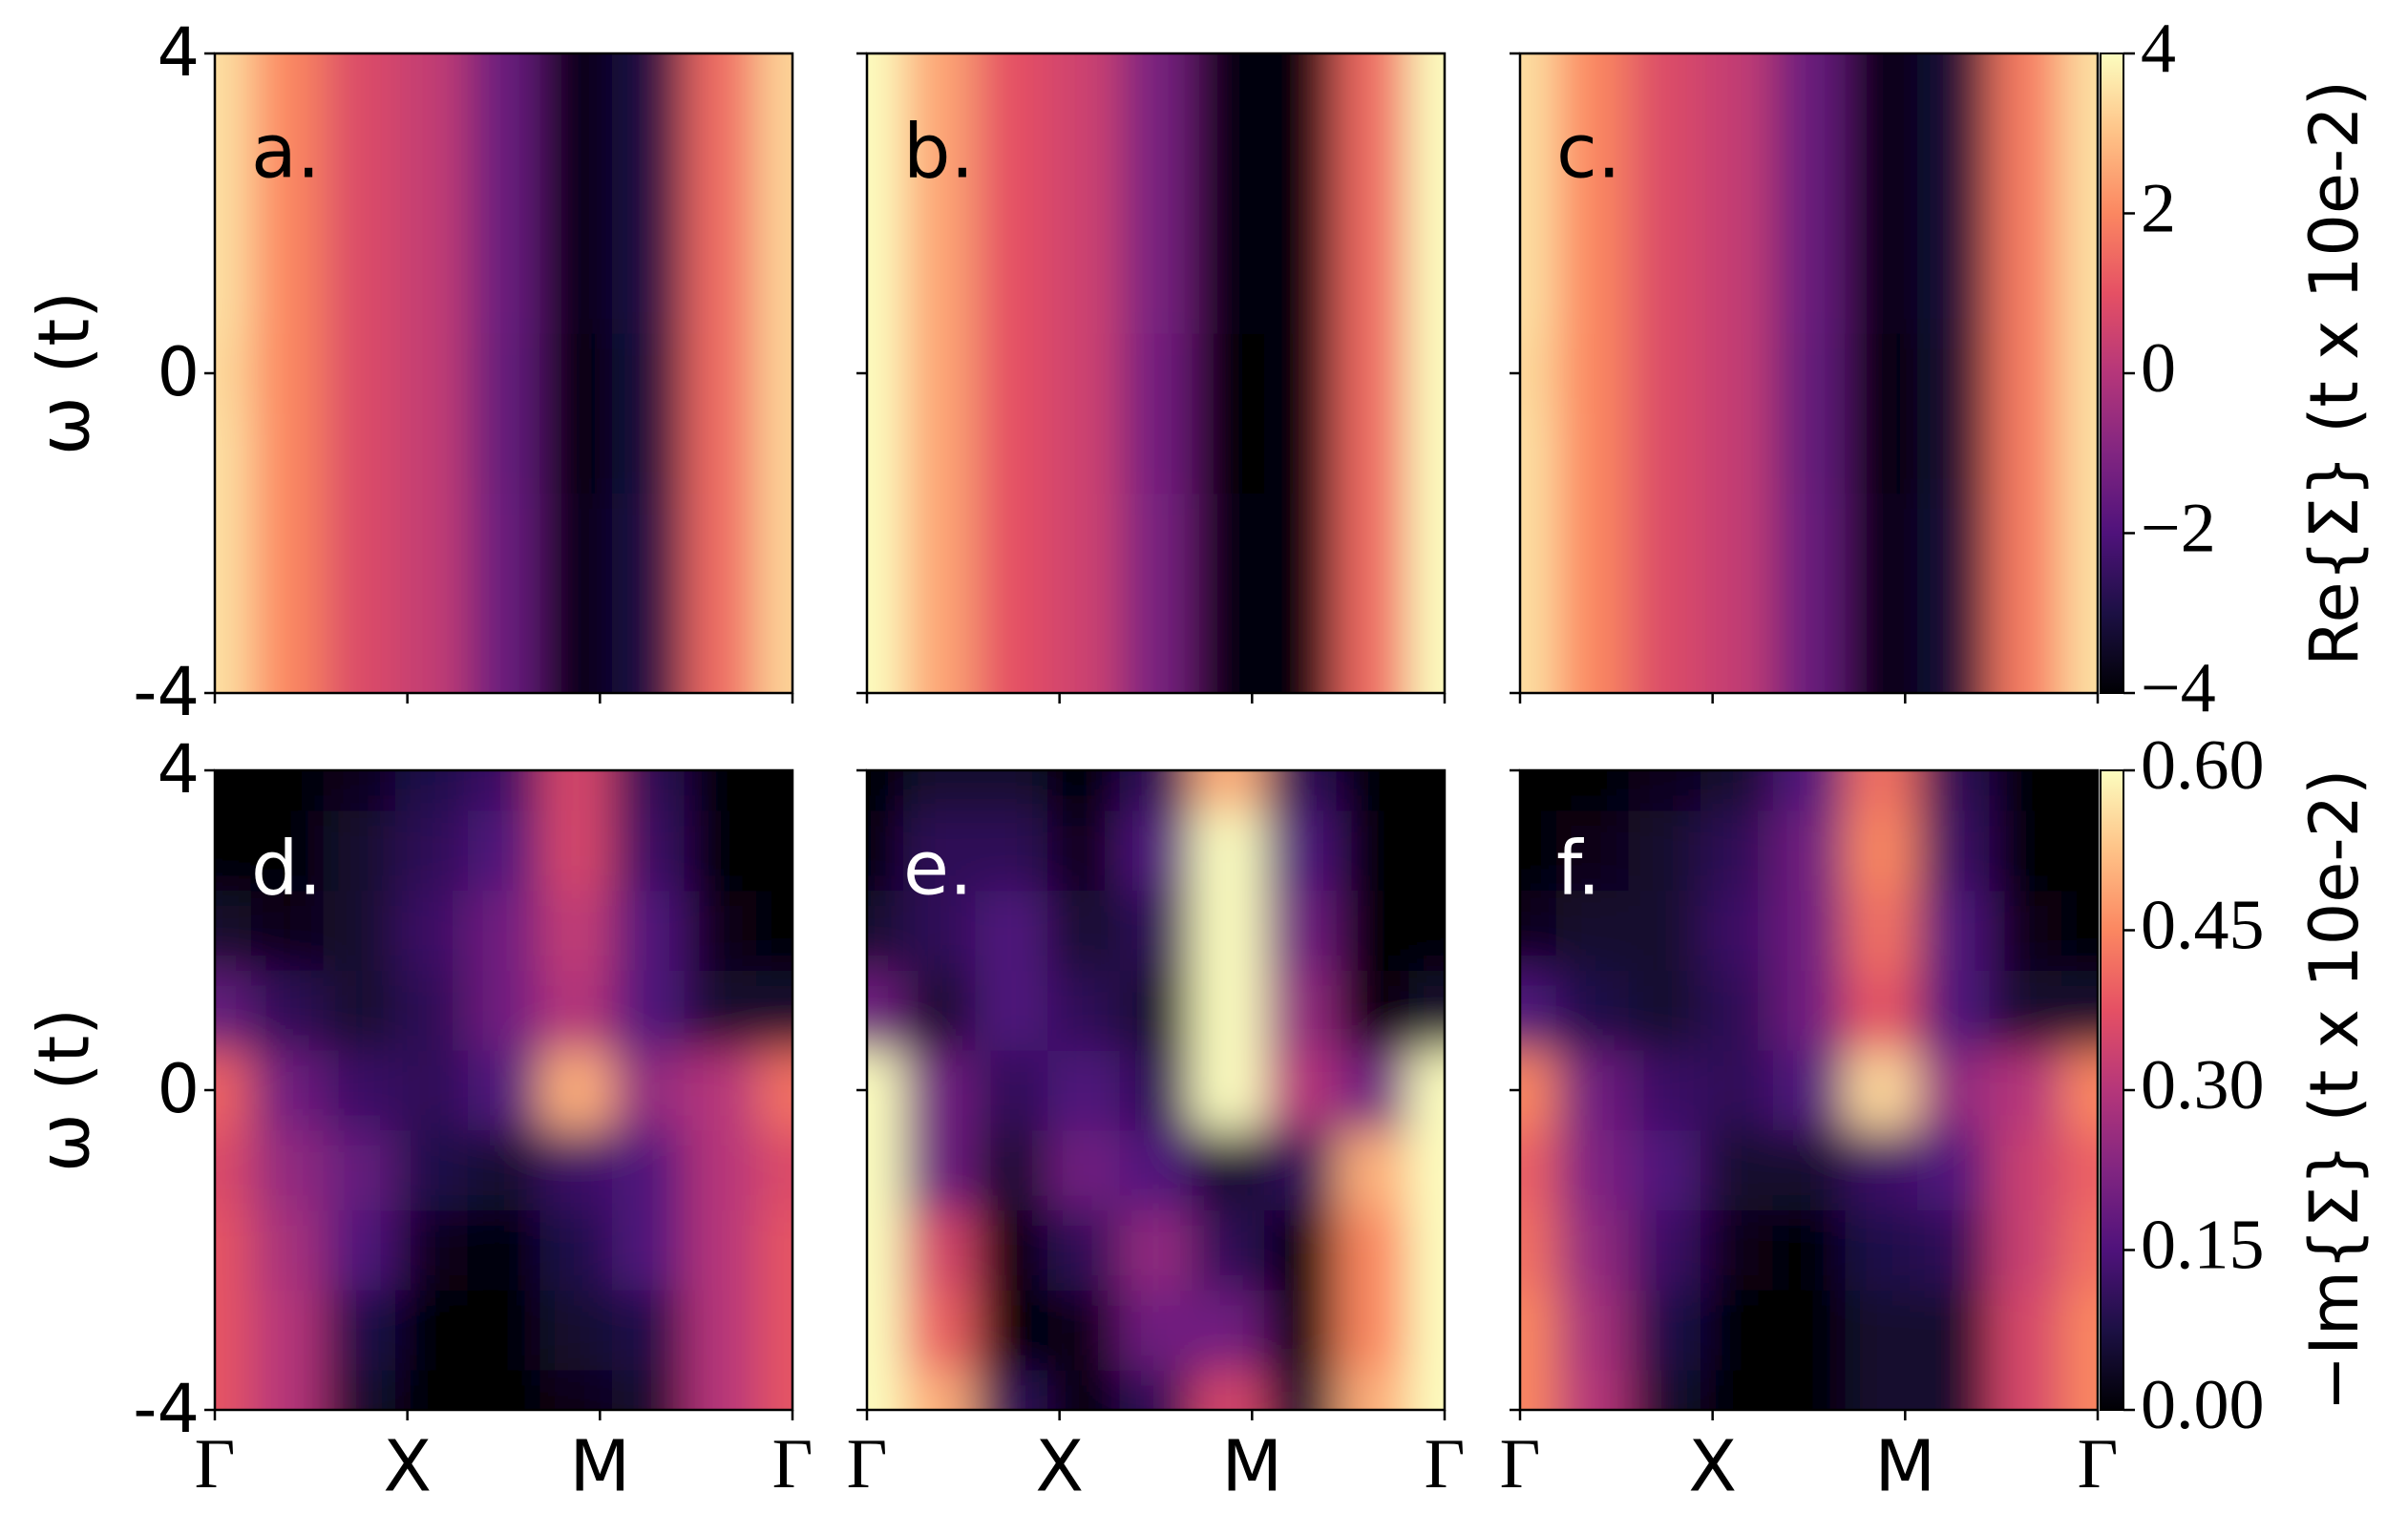 The width and height of the screenshot is (2408, 1534). I want to click on x-tick-label: Γ, so click(1445, 1464).